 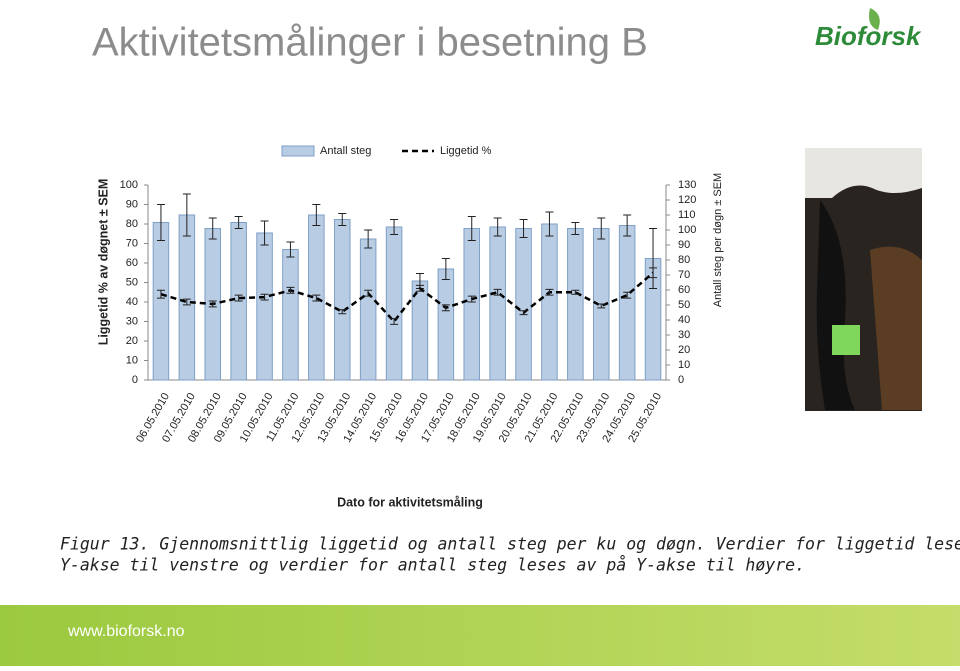 I want to click on photo, so click(x=863, y=279).